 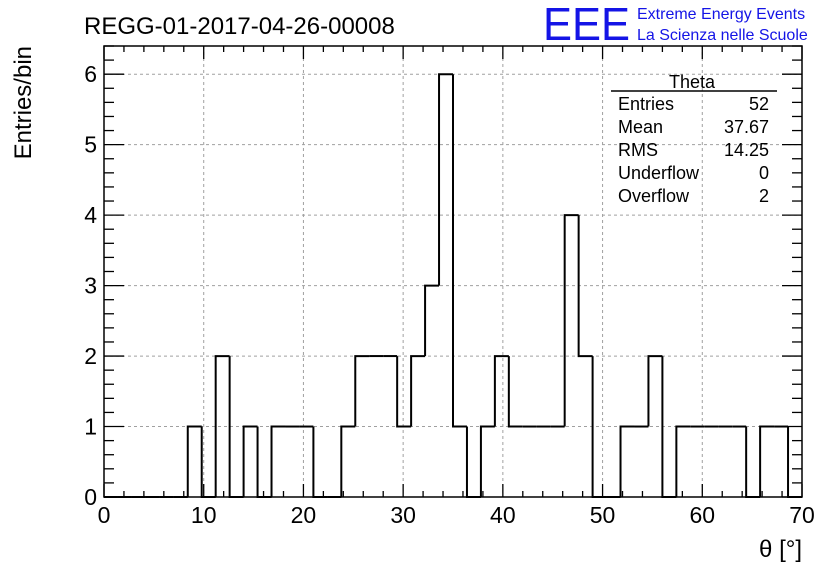 I want to click on x-tick-labels: 0 10 20 30 40 50 60 70, so click(x=456, y=515).